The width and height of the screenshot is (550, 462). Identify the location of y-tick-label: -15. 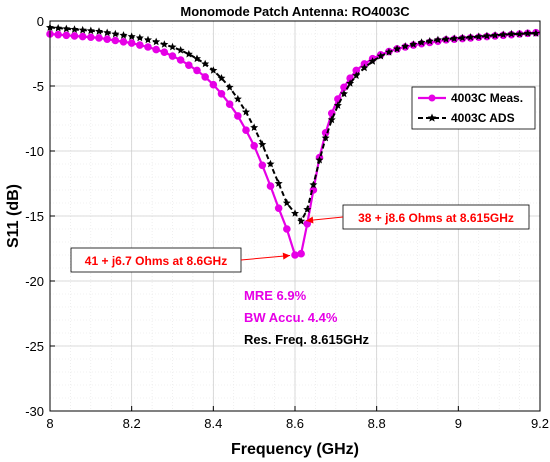
(34, 216).